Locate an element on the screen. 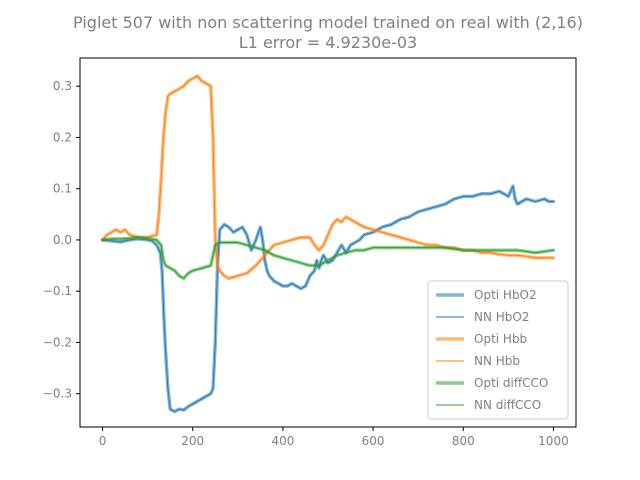 This screenshot has width=640, height=480. legend-label: NN Hbb is located at coordinates (497, 361).